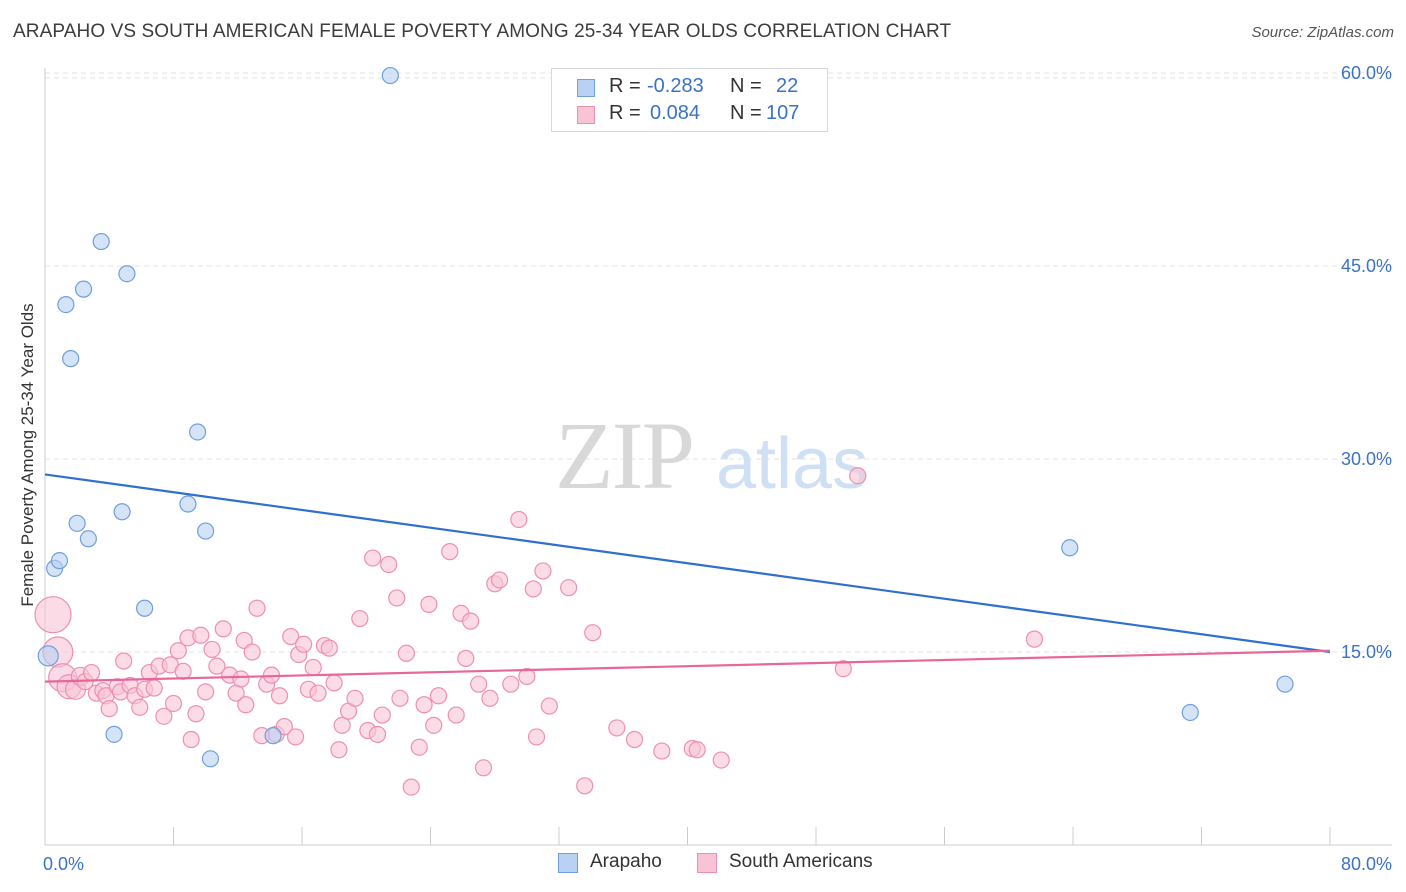 The height and width of the screenshot is (892, 1406). Describe the element at coordinates (1366, 73) in the screenshot. I see `y-tick-label: 60.0%` at that location.